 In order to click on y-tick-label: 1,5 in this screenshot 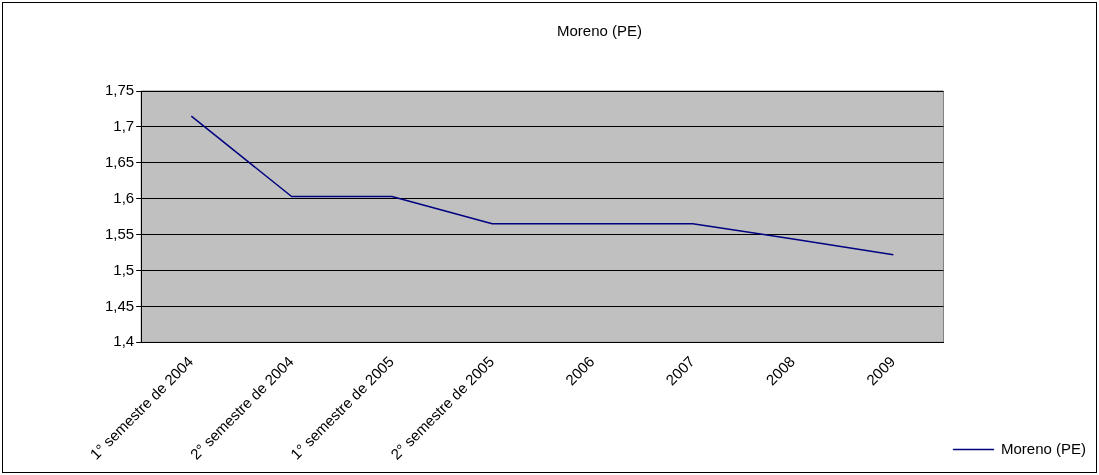, I will do `click(124, 269)`.